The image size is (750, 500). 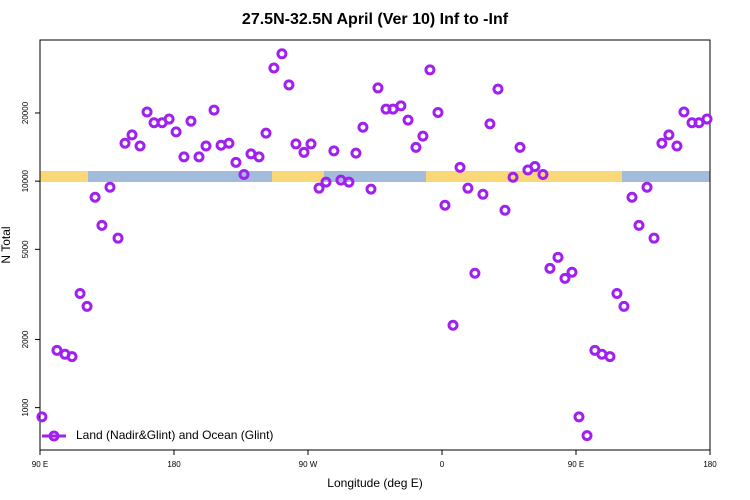 I want to click on legend-label: Land (Nadir&Glint) and Ocean (Glint), so click(x=174, y=435).